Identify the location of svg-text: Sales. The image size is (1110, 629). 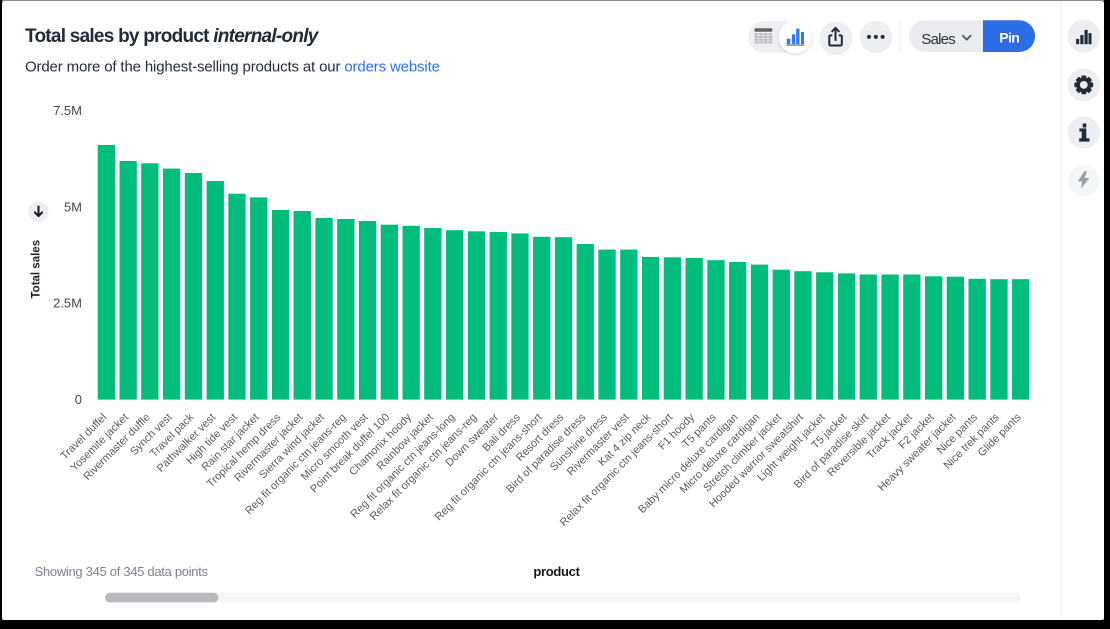
(938, 39).